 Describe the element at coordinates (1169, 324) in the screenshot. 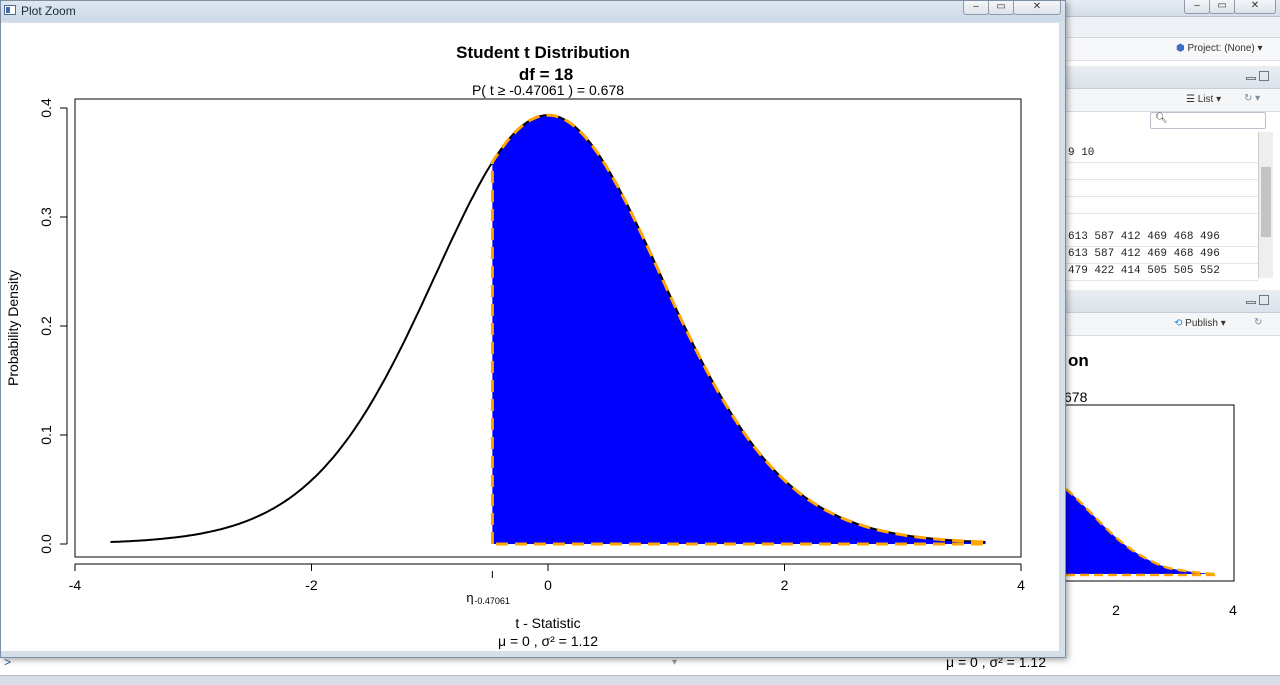

I see `plots-toolbar: ⟲ Publish ▾ ↻` at that location.